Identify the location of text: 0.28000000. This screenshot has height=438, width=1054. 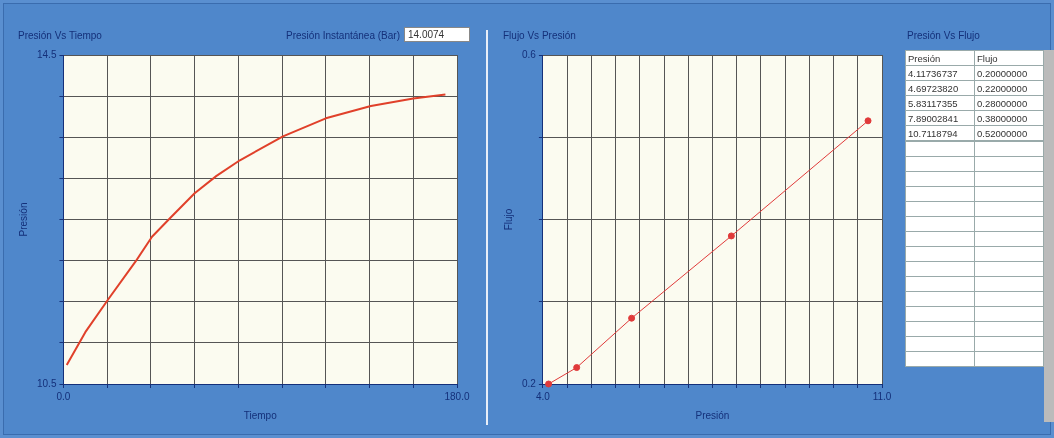
(1009, 103).